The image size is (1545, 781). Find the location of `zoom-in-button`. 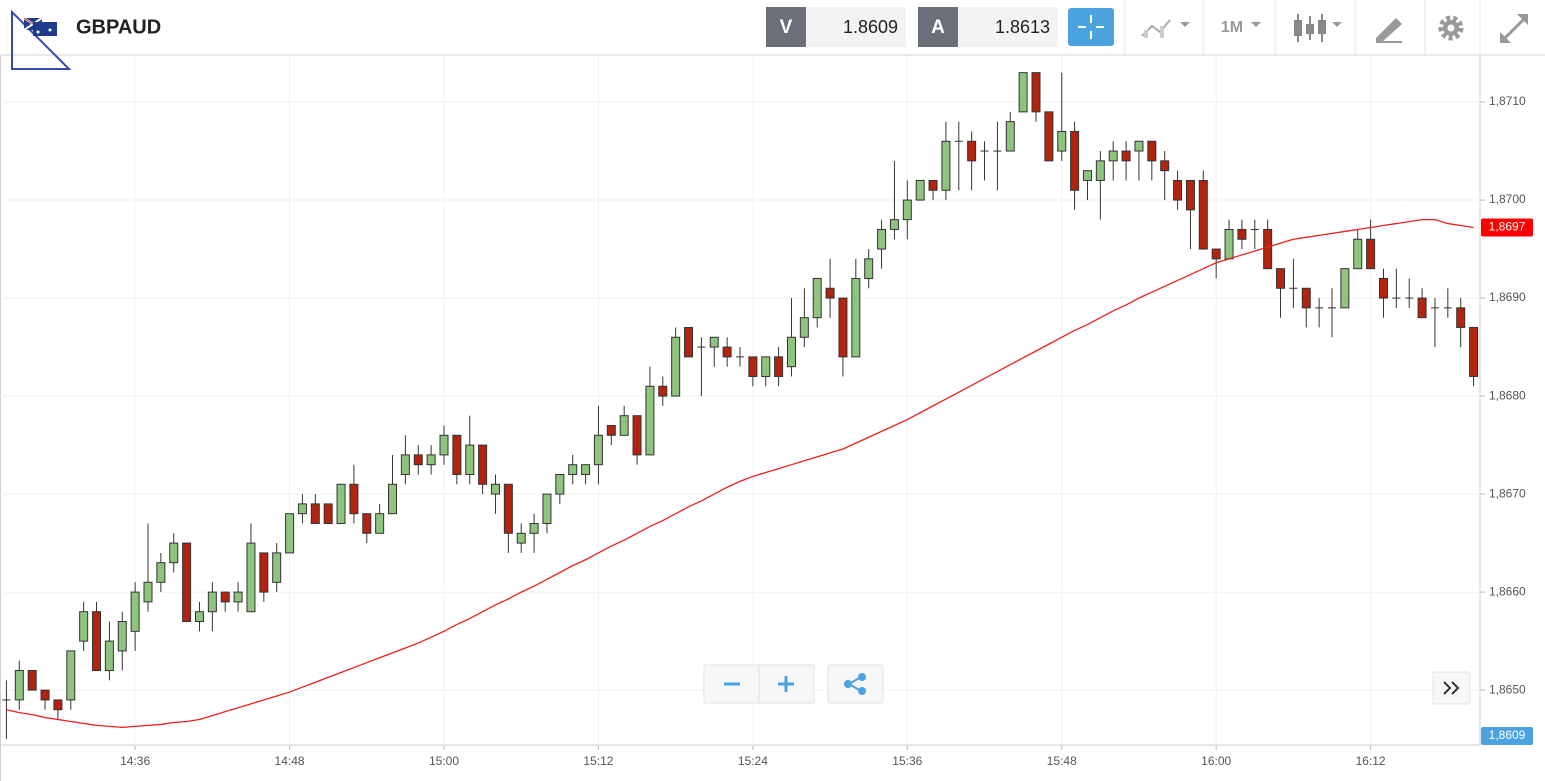

zoom-in-button is located at coordinates (786, 684).